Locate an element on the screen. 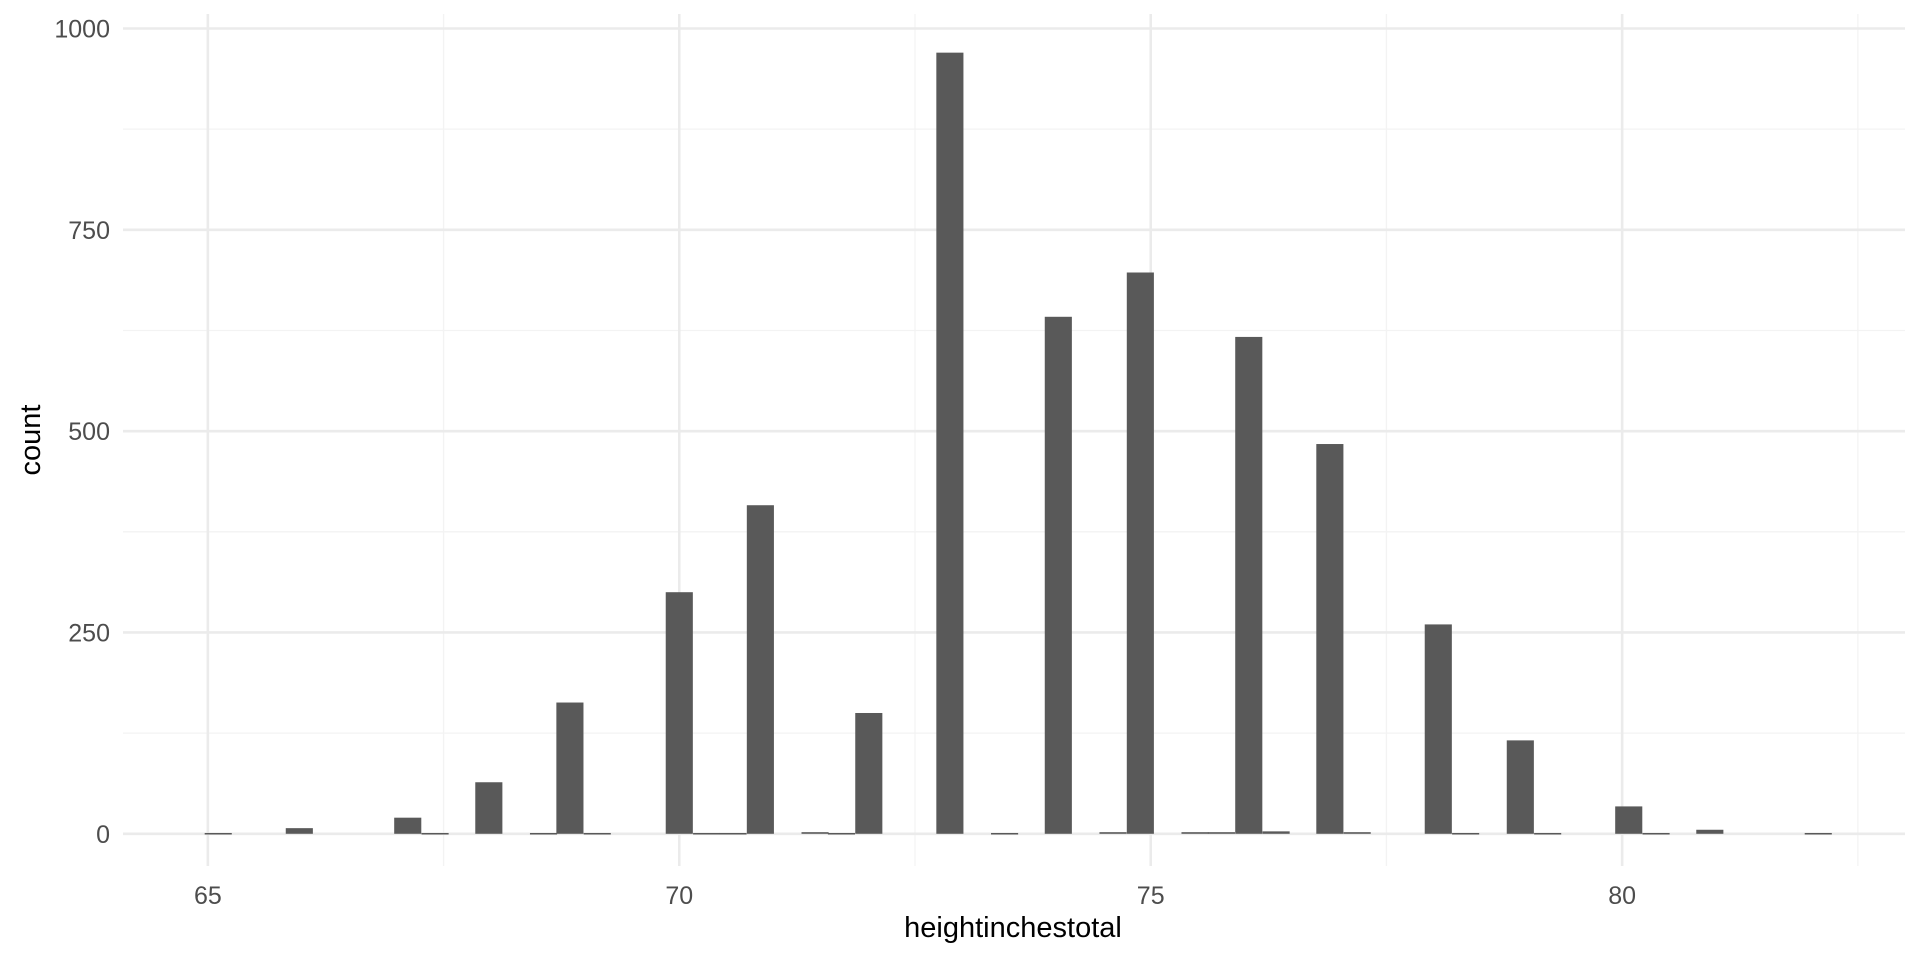  y-tick-label: 0 is located at coordinates (103, 835).